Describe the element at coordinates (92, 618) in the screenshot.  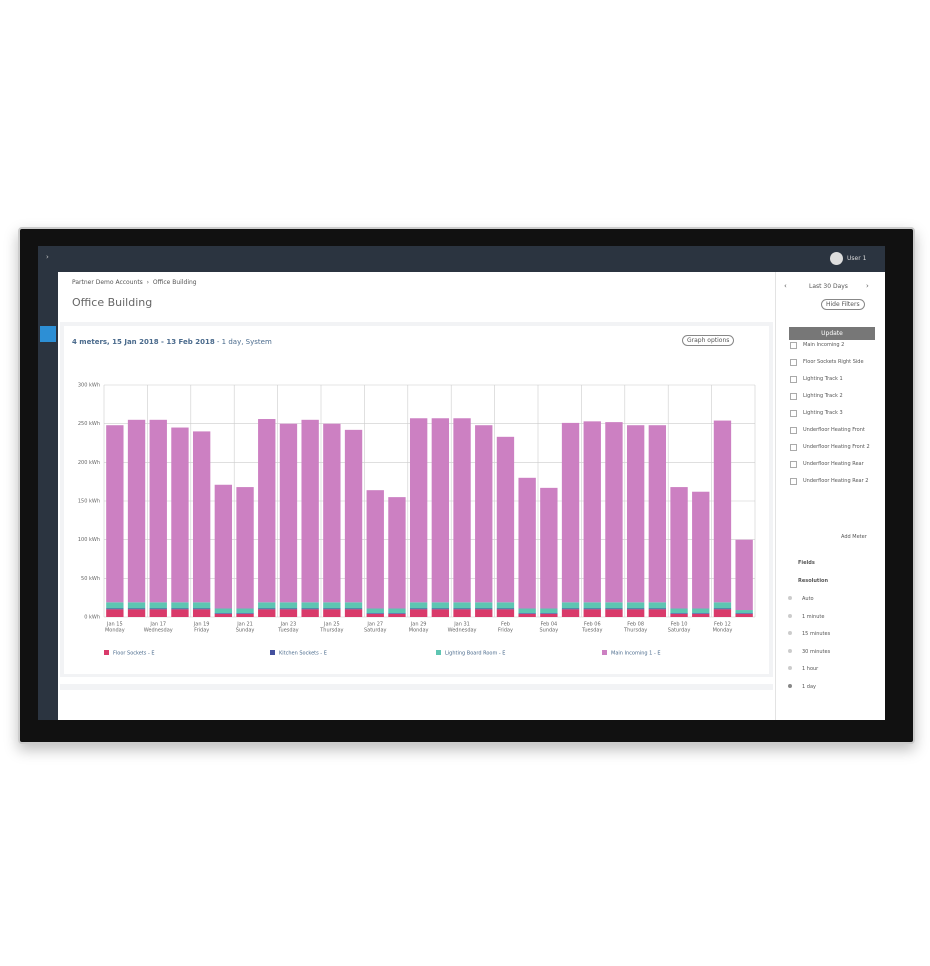
I see `y-tick-label: 0 kWh` at that location.